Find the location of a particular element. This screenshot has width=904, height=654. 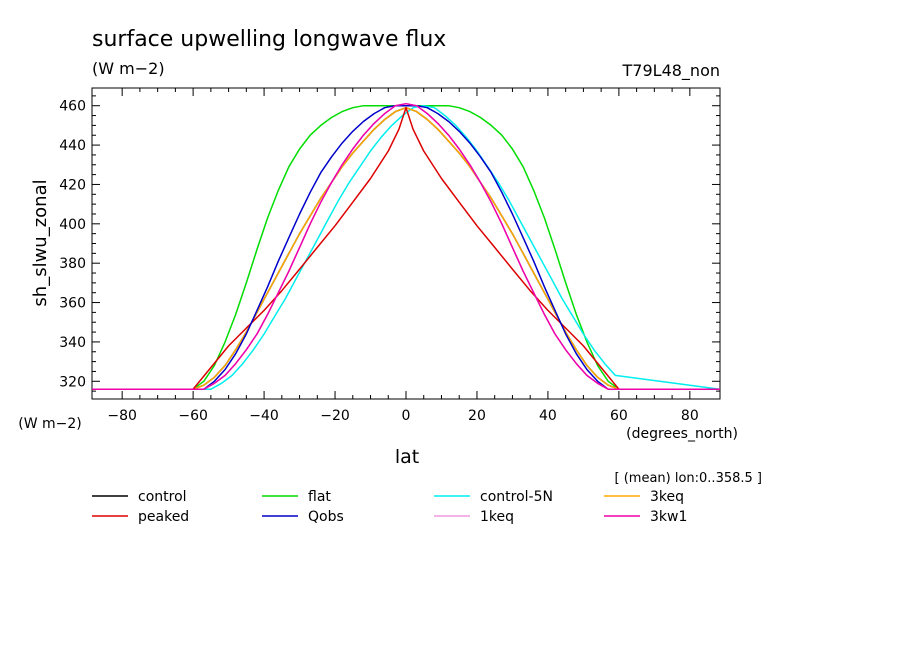

x-axis-label: lat is located at coordinates (407, 457).